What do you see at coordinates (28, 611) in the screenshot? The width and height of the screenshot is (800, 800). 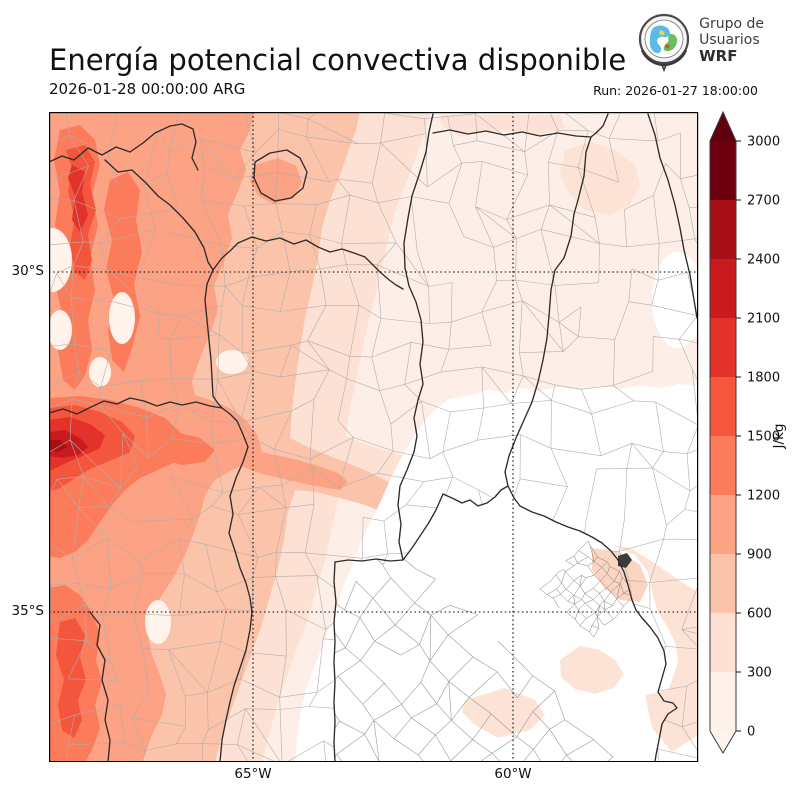 I see `ytick-35s: 35°S` at bounding box center [28, 611].